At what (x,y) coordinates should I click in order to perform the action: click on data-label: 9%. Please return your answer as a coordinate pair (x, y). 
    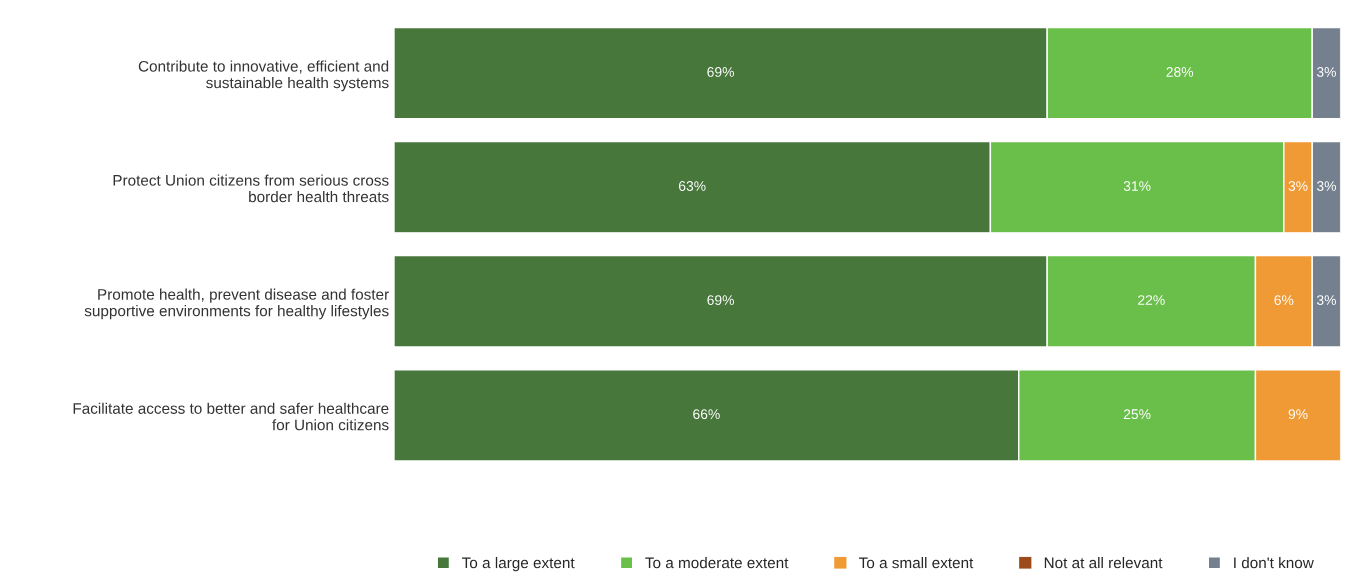
    Looking at the image, I should click on (1298, 414).